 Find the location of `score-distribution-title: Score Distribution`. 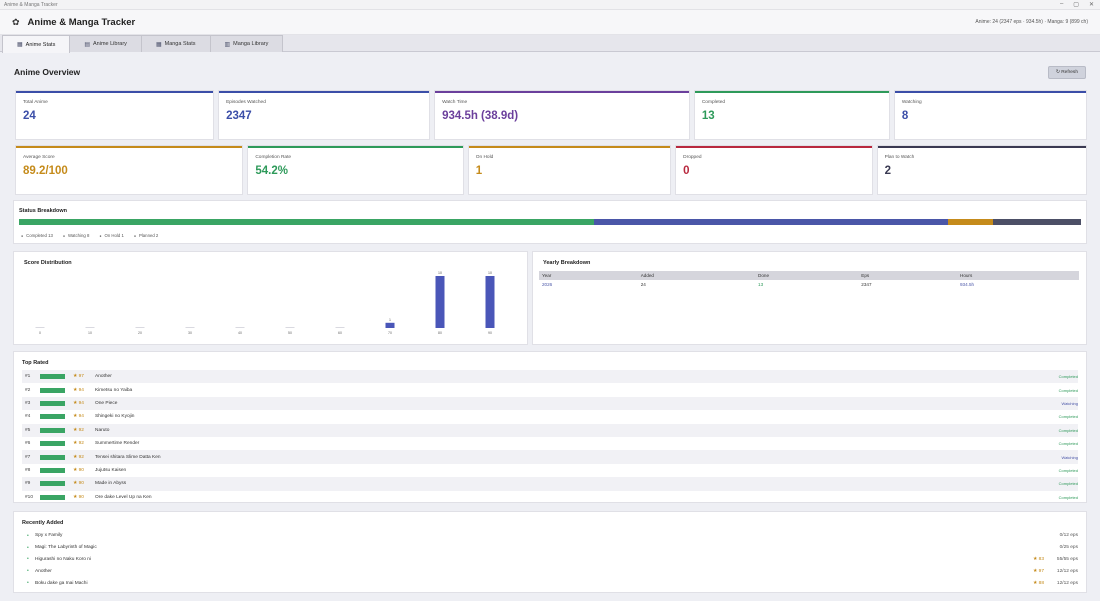

score-distribution-title: Score Distribution is located at coordinates (48, 263).